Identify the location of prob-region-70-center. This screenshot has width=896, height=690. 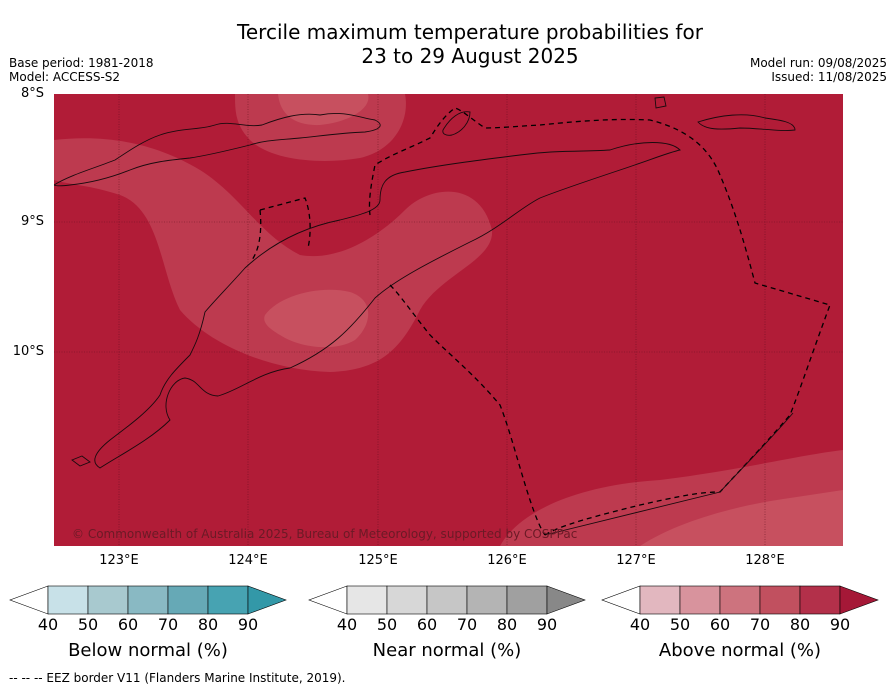
(316, 318).